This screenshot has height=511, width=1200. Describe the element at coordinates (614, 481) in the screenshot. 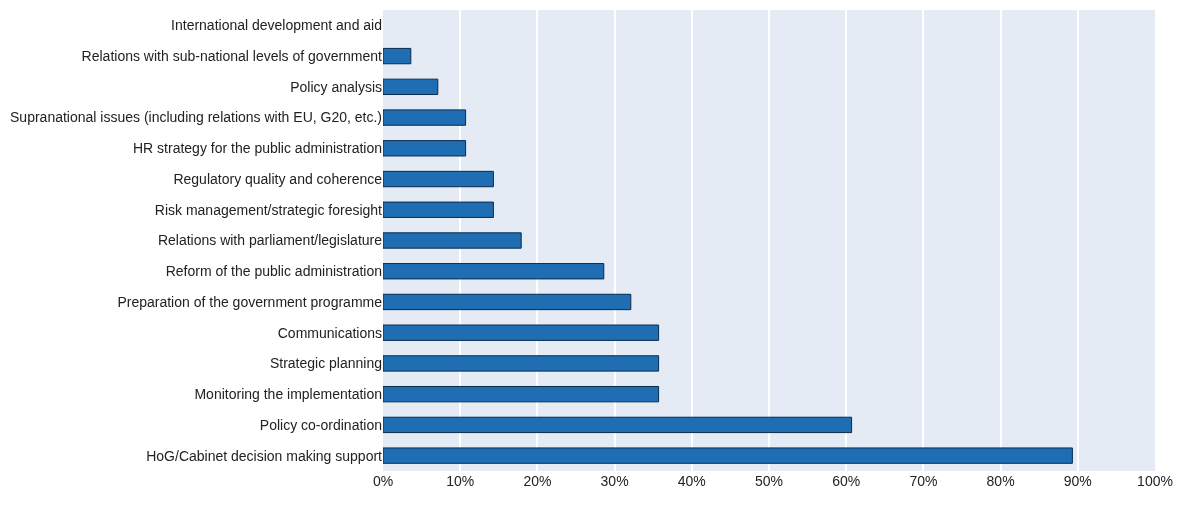

I see `x-tick-label: 30%` at that location.